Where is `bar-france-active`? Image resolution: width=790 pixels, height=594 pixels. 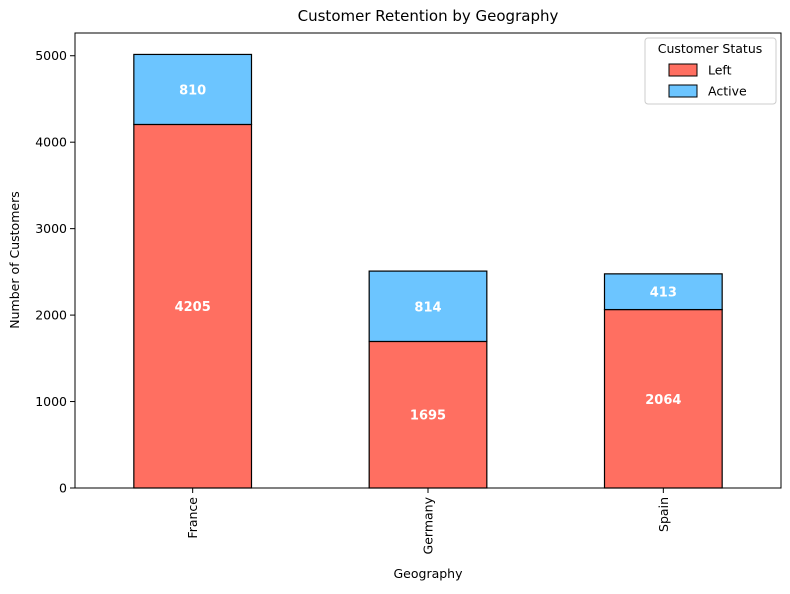
bar-france-active is located at coordinates (193, 89).